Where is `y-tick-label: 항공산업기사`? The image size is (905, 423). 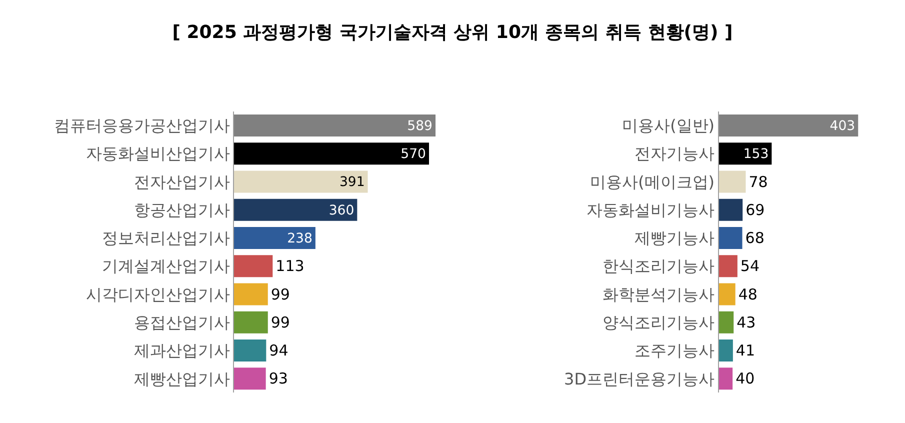 y-tick-label: 항공산업기사 is located at coordinates (182, 210).